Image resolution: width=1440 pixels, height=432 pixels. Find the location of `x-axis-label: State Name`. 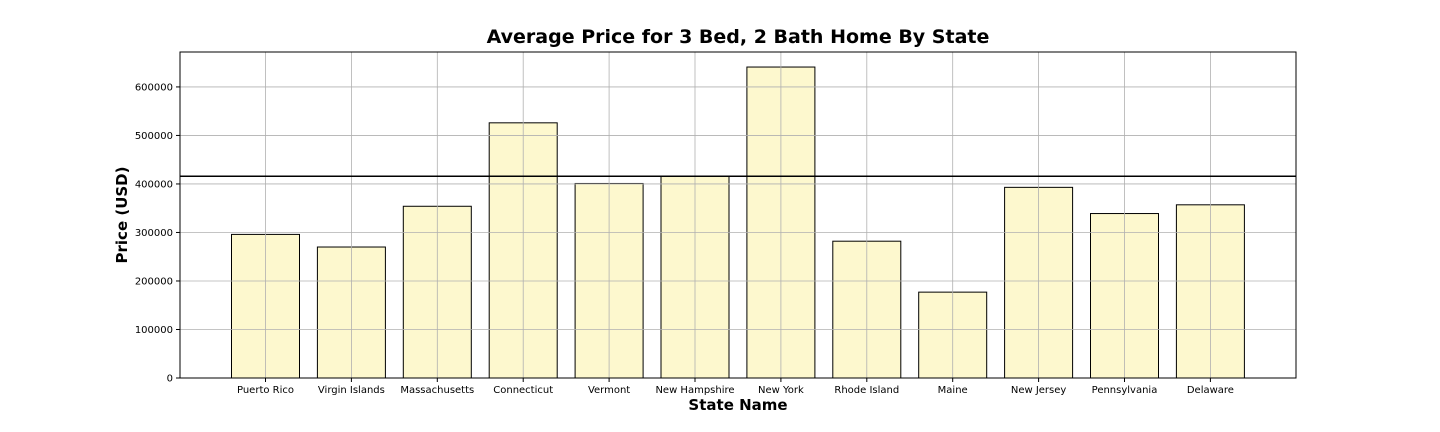

x-axis-label: State Name is located at coordinates (738, 405).